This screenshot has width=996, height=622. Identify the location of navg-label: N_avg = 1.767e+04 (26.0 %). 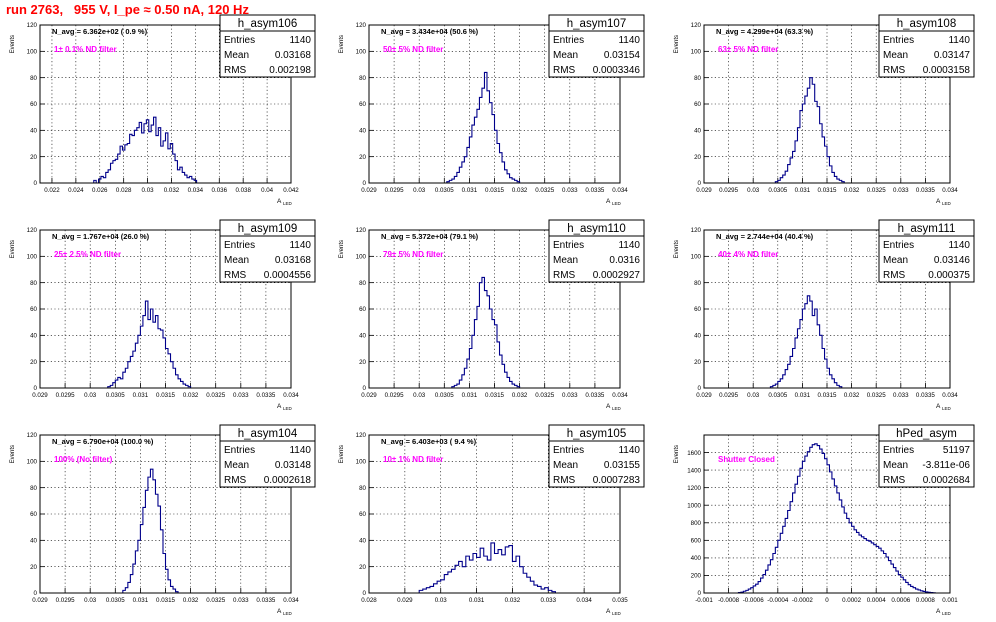
(101, 236).